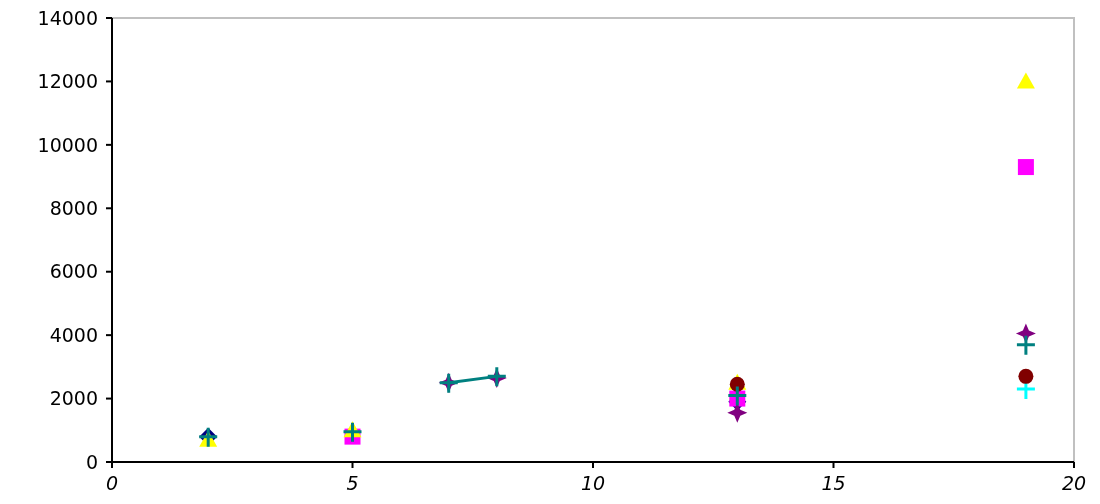 The width and height of the screenshot is (1100, 504). Describe the element at coordinates (67, 17) in the screenshot. I see `y-tick-label: 14000` at that location.